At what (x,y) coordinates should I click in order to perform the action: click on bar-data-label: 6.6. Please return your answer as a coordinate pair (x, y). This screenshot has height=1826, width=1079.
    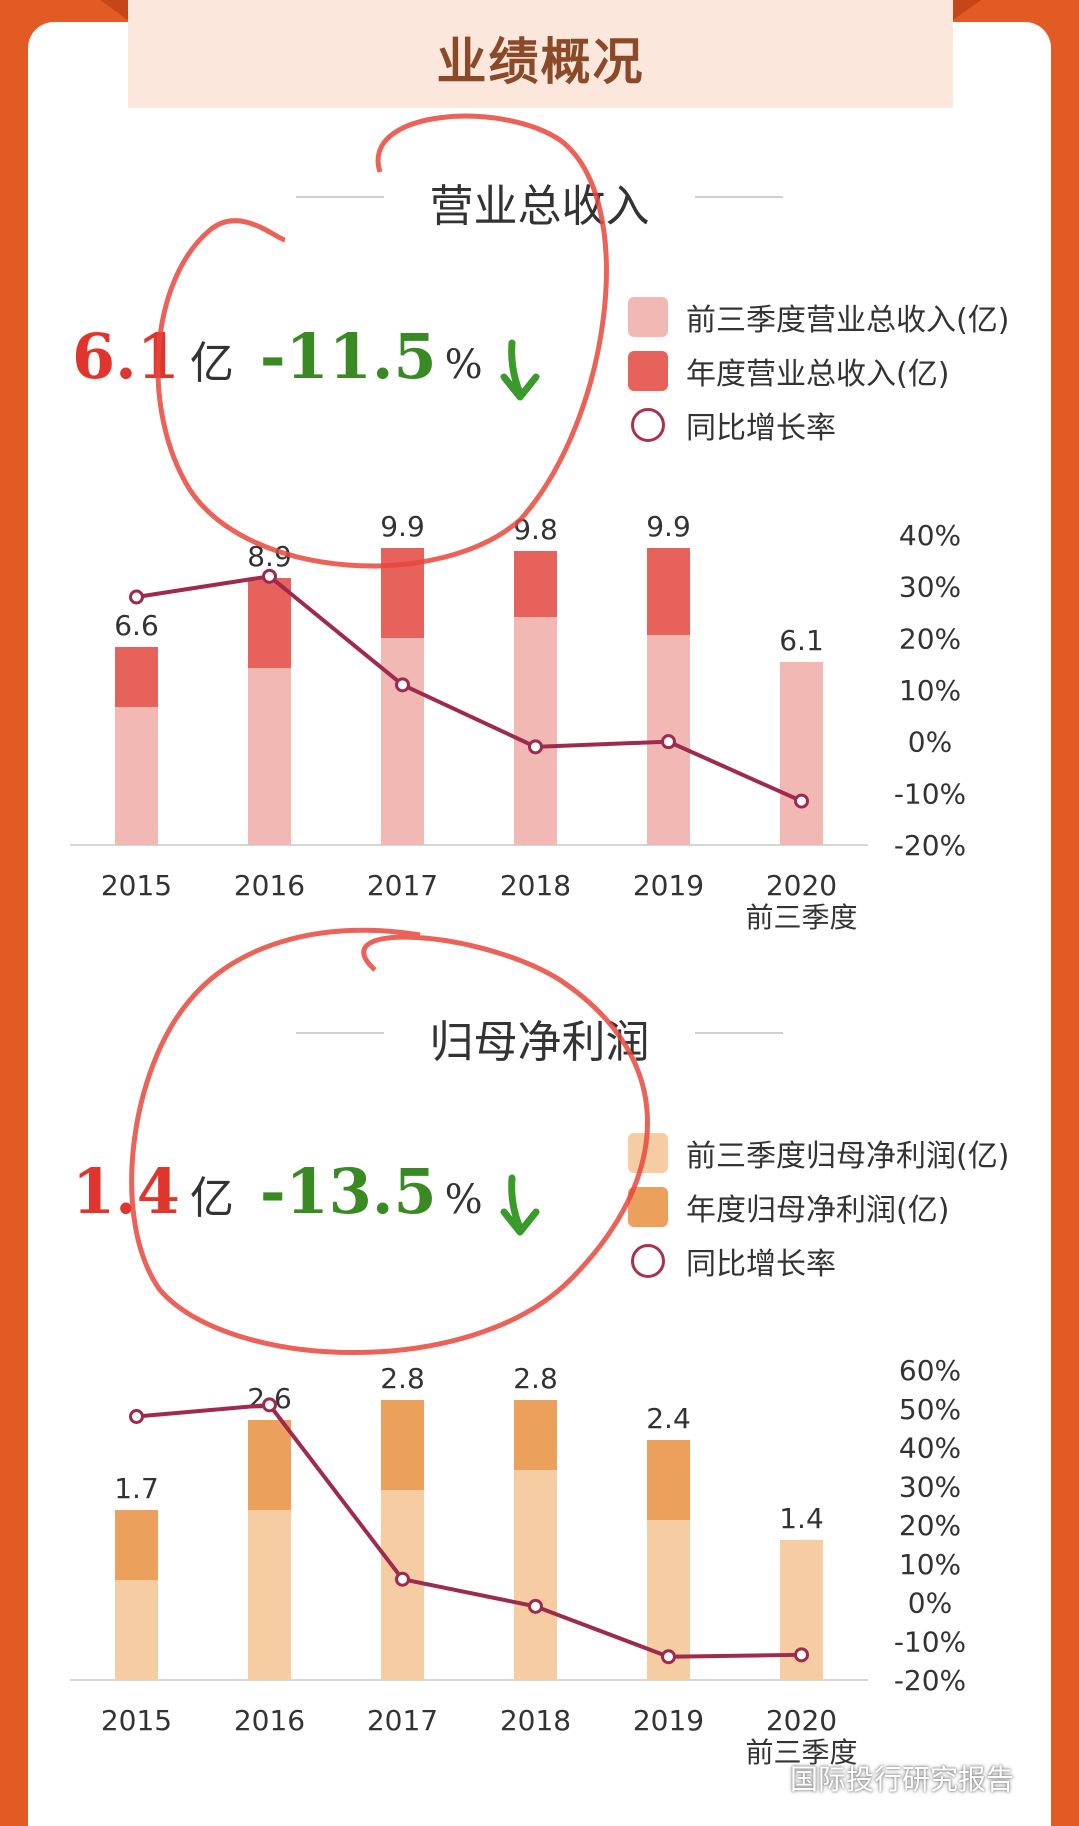
    Looking at the image, I should click on (136, 625).